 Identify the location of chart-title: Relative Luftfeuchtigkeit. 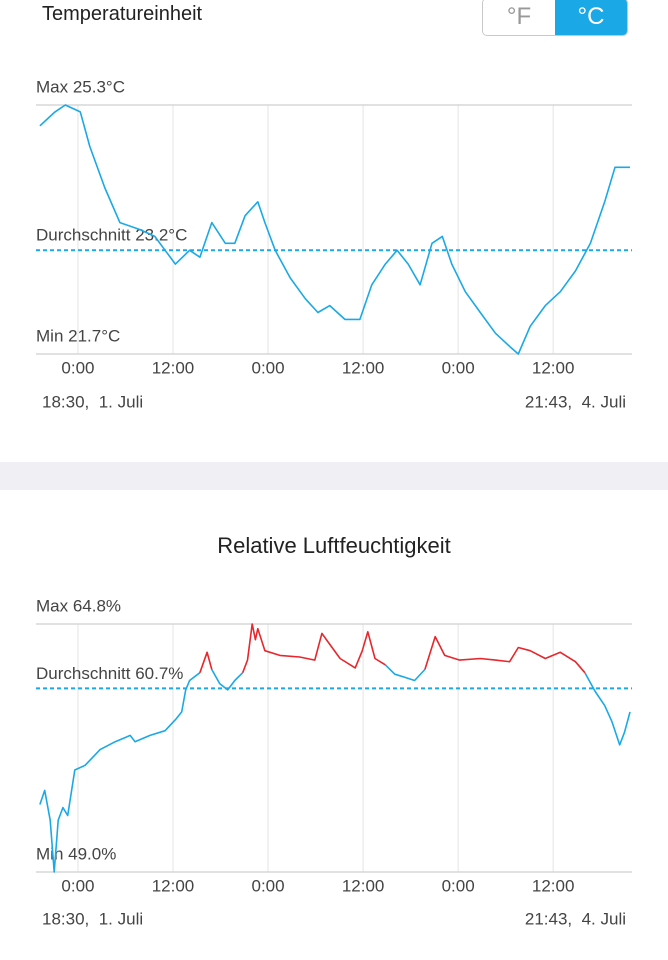
(334, 545).